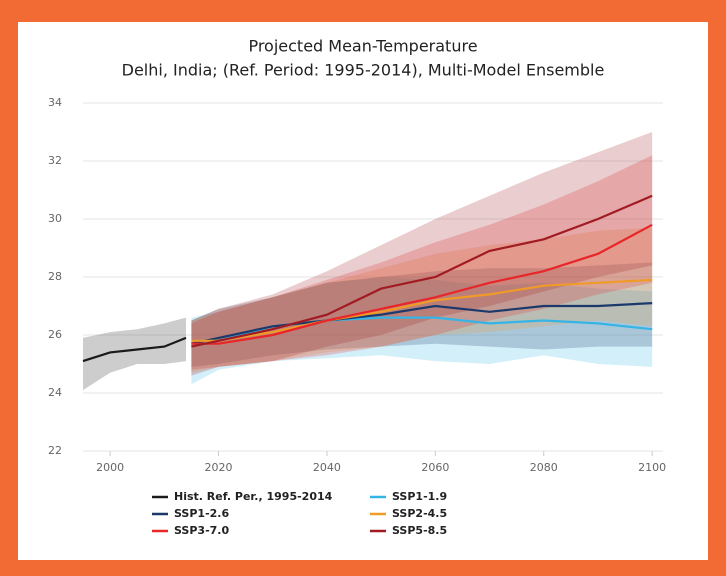 This screenshot has width=726, height=576. I want to click on chart-title: Projected Mean-Temperature, so click(362, 46).